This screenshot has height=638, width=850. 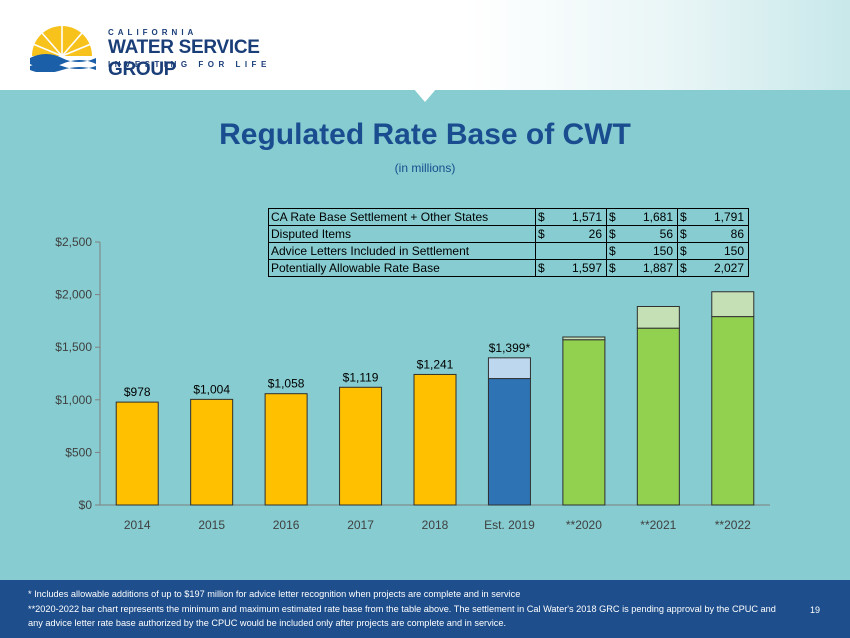 I want to click on table-cell: $1,887, so click(x=642, y=268).